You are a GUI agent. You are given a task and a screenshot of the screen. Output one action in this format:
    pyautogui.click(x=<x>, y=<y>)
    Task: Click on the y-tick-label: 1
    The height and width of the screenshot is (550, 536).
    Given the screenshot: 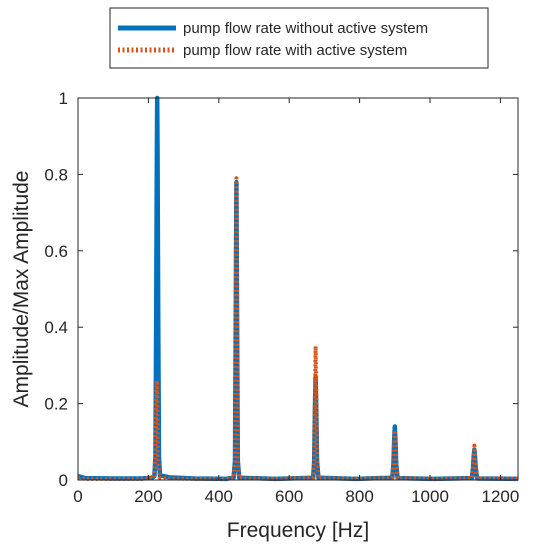 What is the action you would take?
    pyautogui.click(x=63, y=98)
    